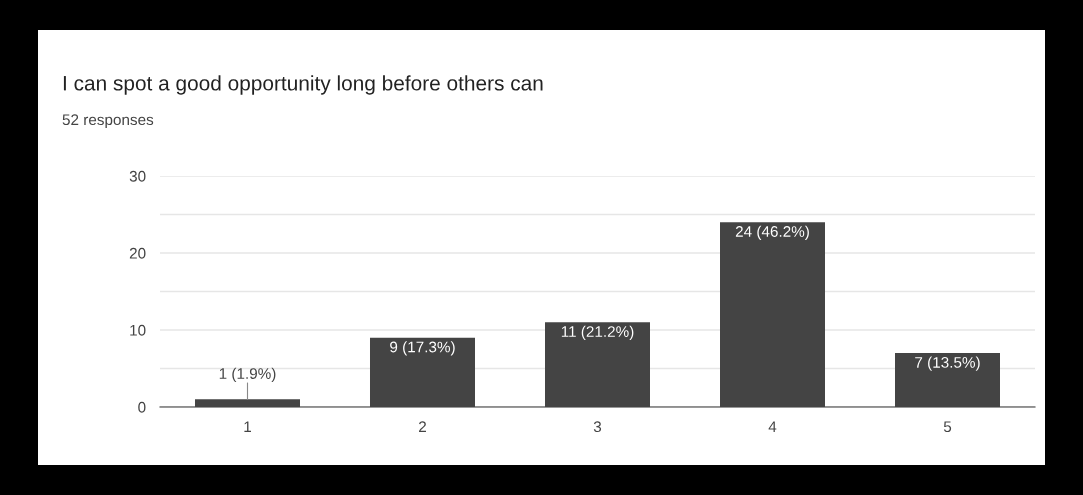 This screenshot has width=1083, height=495. I want to click on data-label: 11 (21.2%), so click(597, 332).